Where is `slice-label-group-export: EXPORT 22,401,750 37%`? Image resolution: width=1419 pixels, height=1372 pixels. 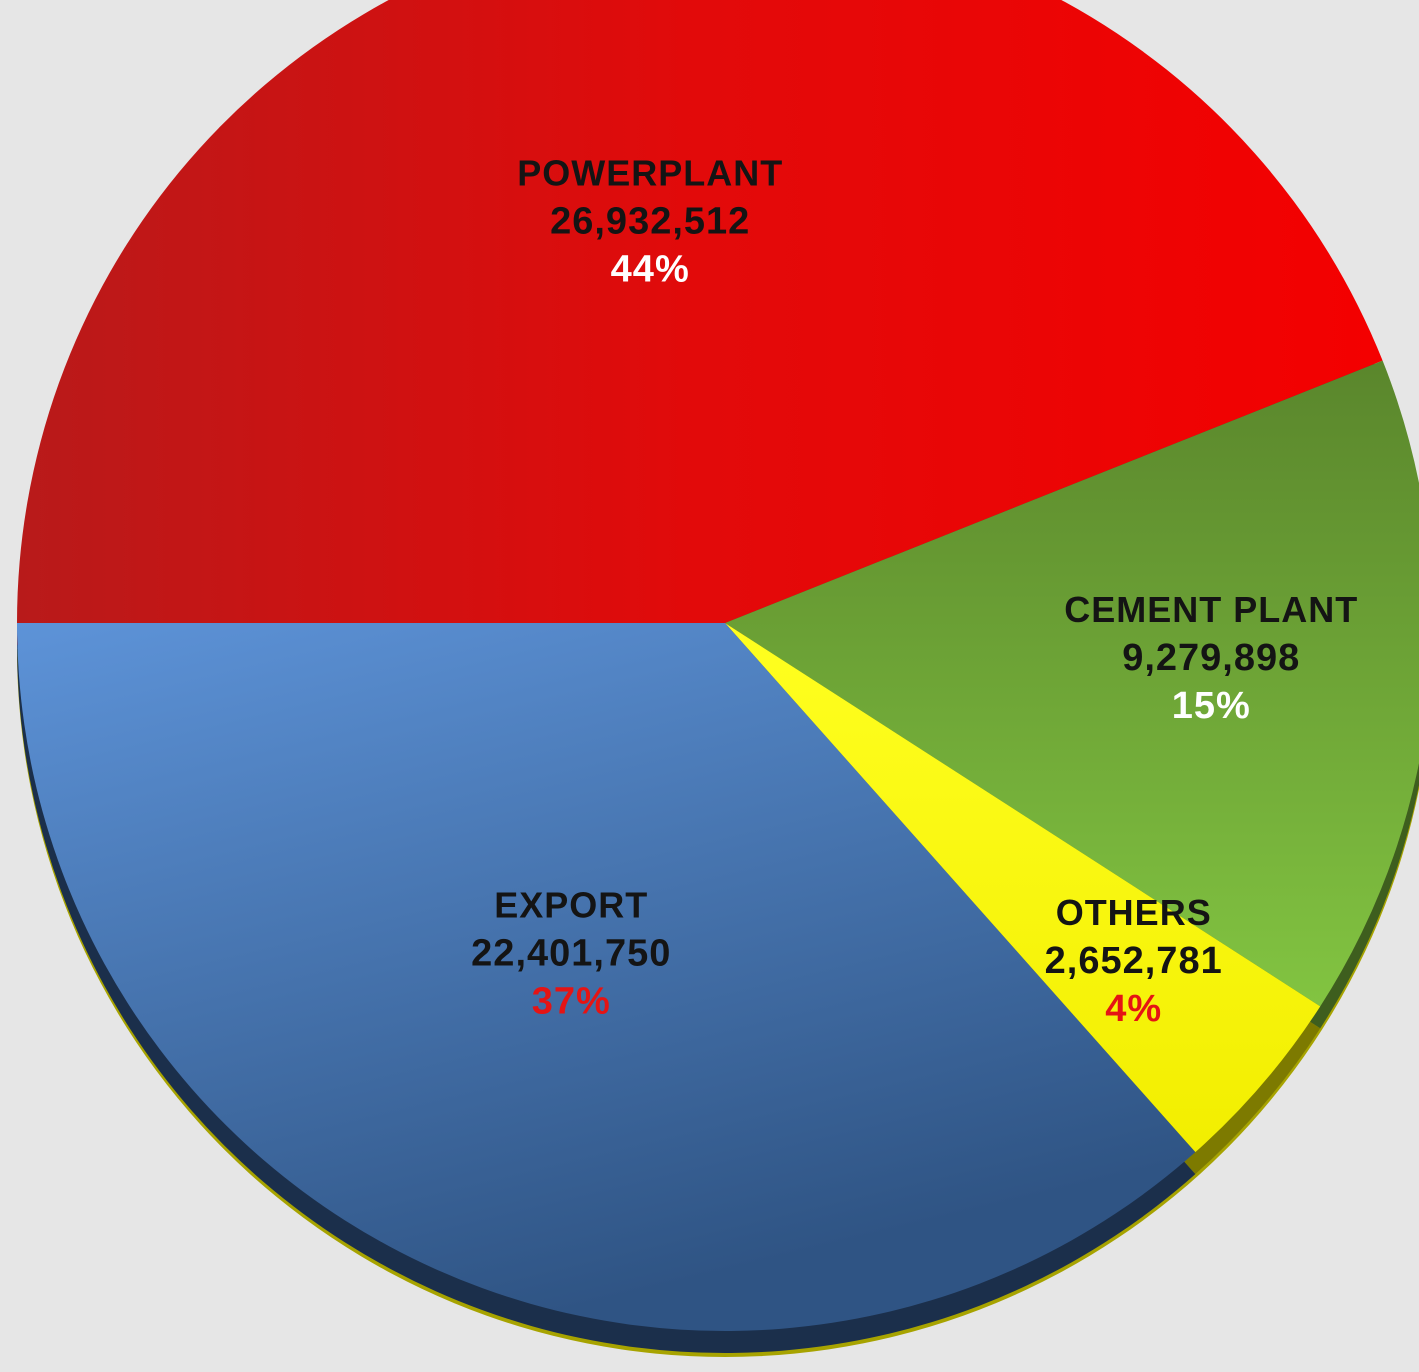
slice-label-group-export: EXPORT 22,401,750 37% is located at coordinates (571, 953).